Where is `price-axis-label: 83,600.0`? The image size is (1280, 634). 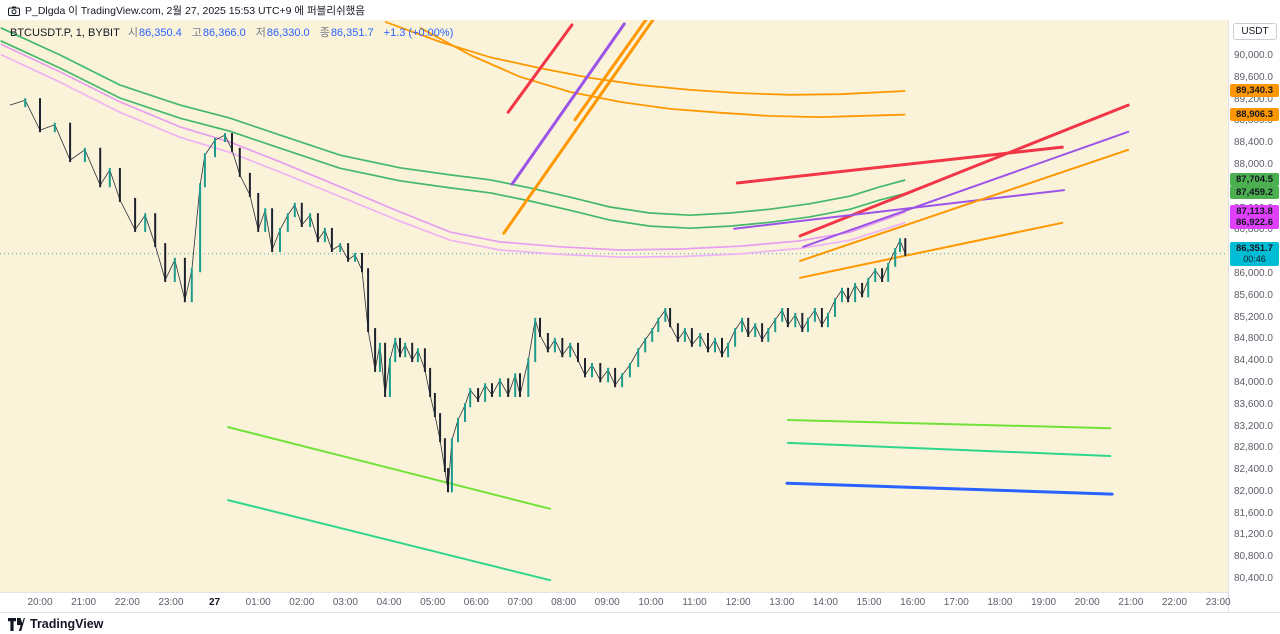 price-axis-label: 83,600.0 is located at coordinates (1253, 404).